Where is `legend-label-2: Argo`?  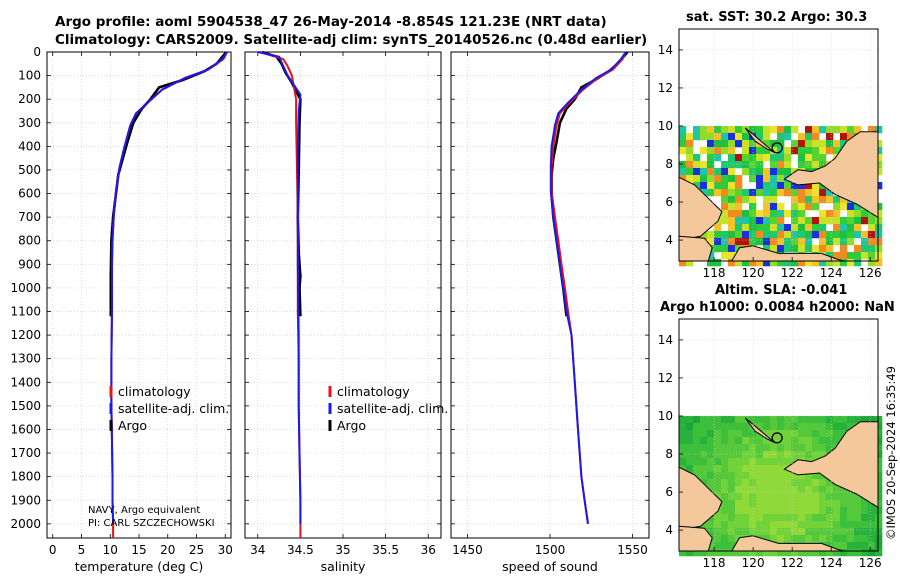 legend-label-2: Argo is located at coordinates (351, 425).